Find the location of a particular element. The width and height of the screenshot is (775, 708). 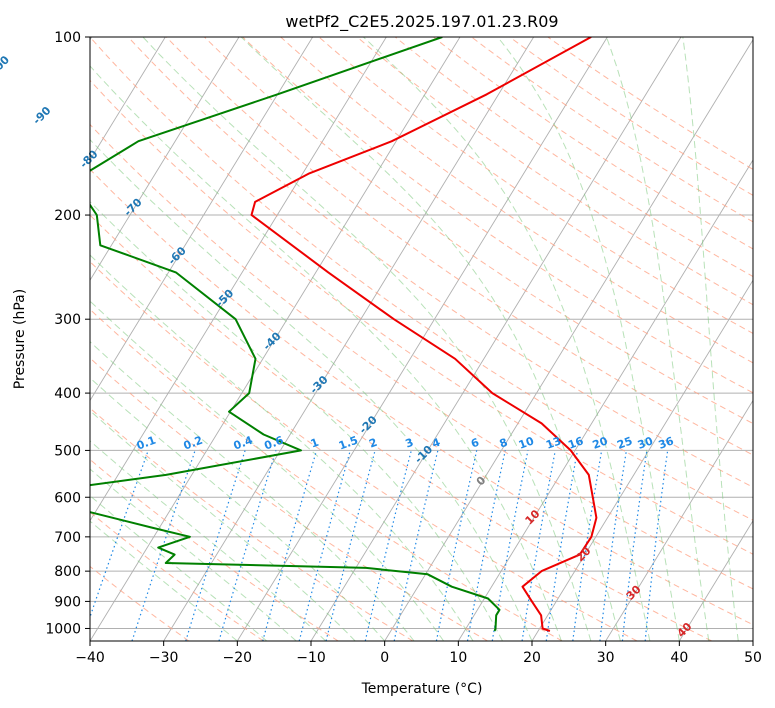

x-tick-label: −30 is located at coordinates (164, 658).